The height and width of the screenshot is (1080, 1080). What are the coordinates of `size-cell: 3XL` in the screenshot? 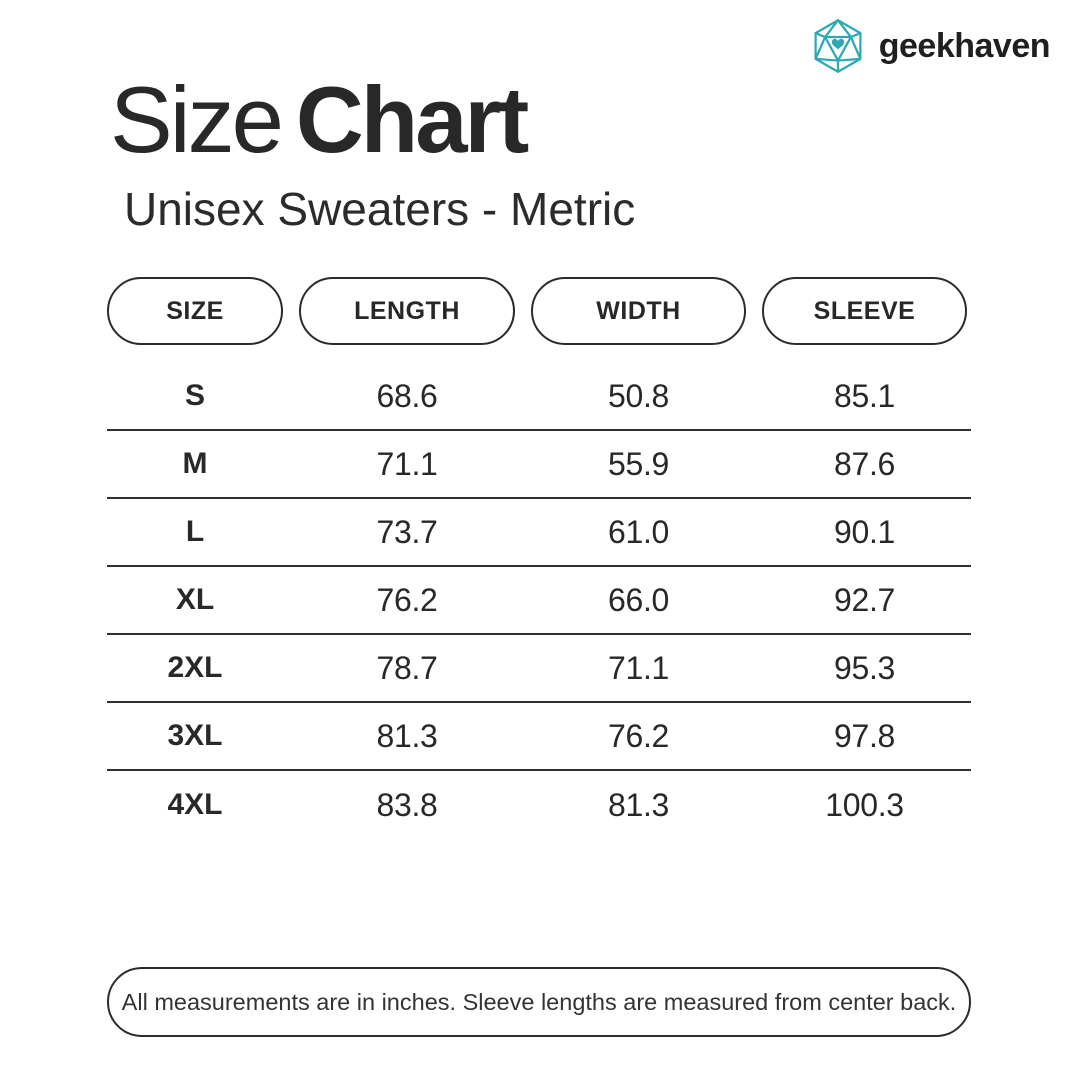 It's located at (195, 735).